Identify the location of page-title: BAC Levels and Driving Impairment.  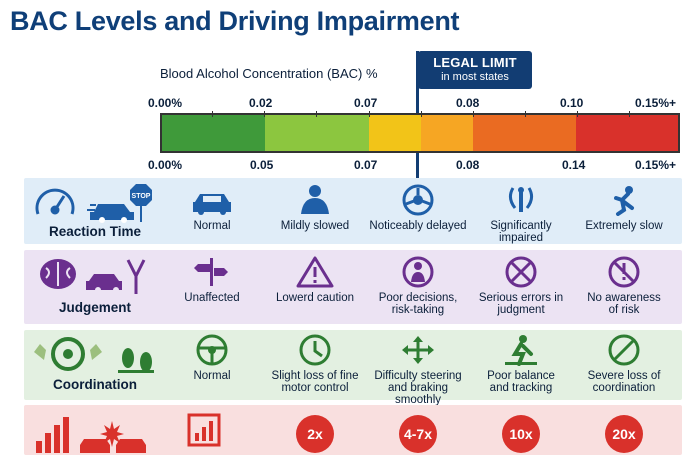
(235, 21).